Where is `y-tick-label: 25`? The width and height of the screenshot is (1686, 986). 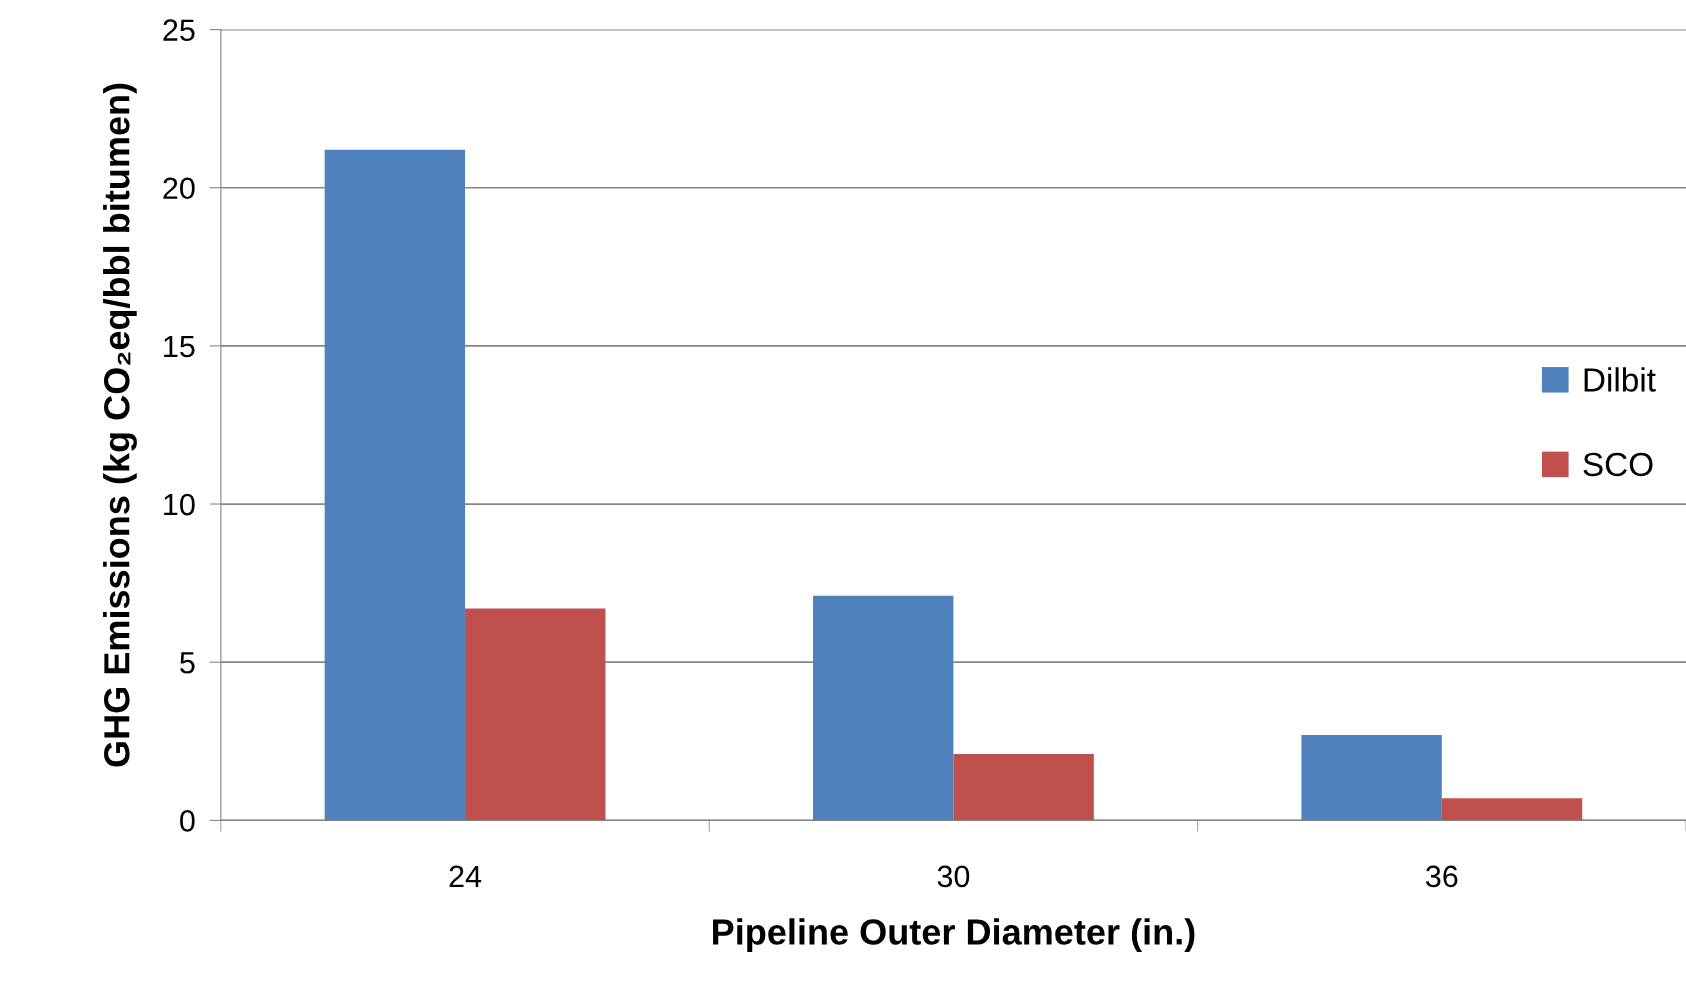 y-tick-label: 25 is located at coordinates (179, 30).